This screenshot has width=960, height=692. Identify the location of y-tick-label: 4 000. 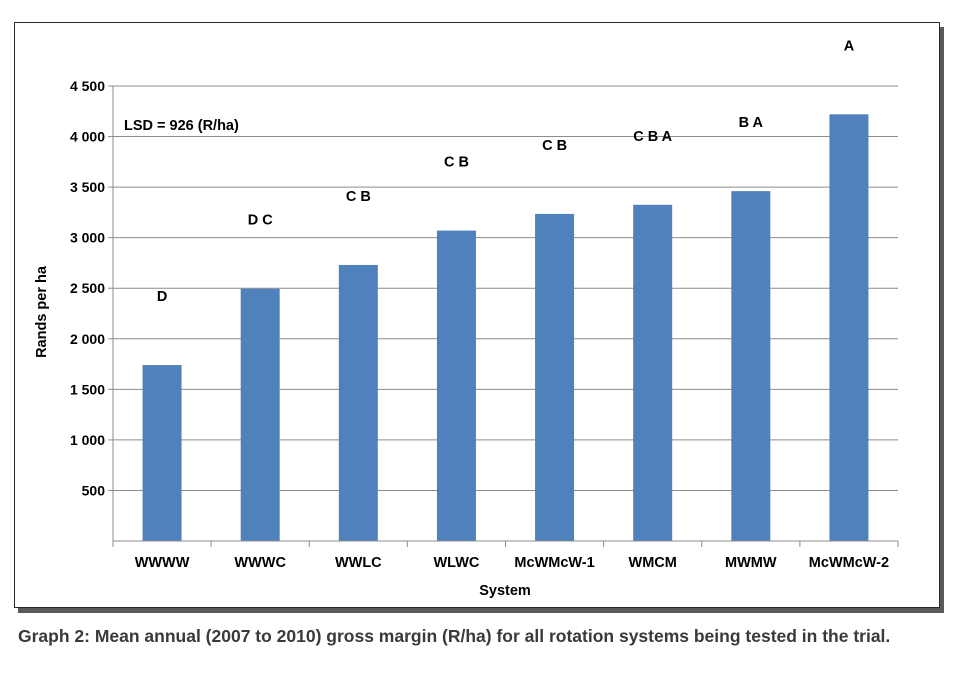
(87, 137).